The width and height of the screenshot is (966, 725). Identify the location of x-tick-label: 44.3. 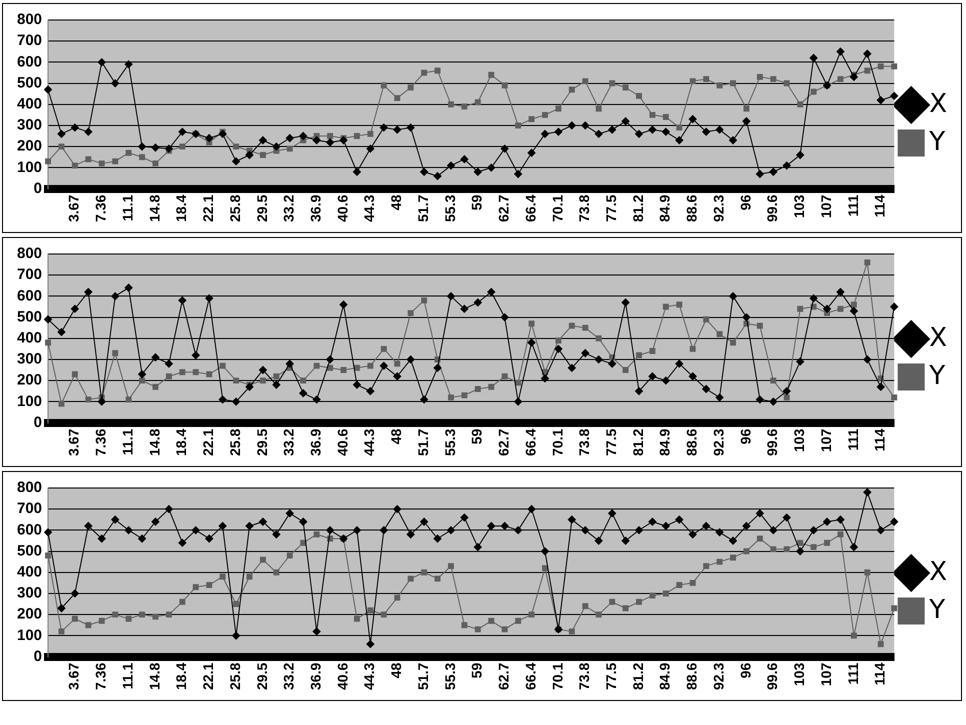
(369, 208).